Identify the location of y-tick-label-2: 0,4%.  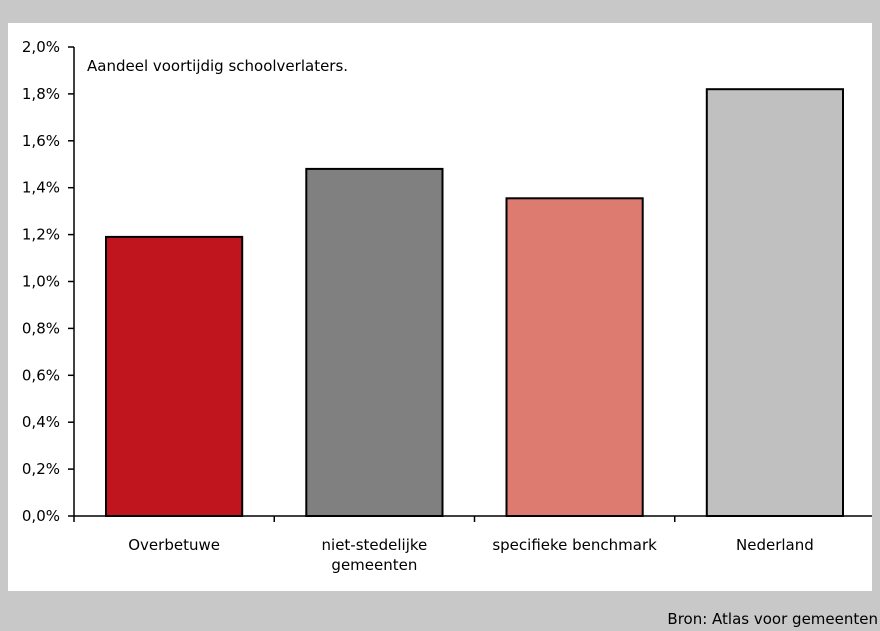
(41, 422).